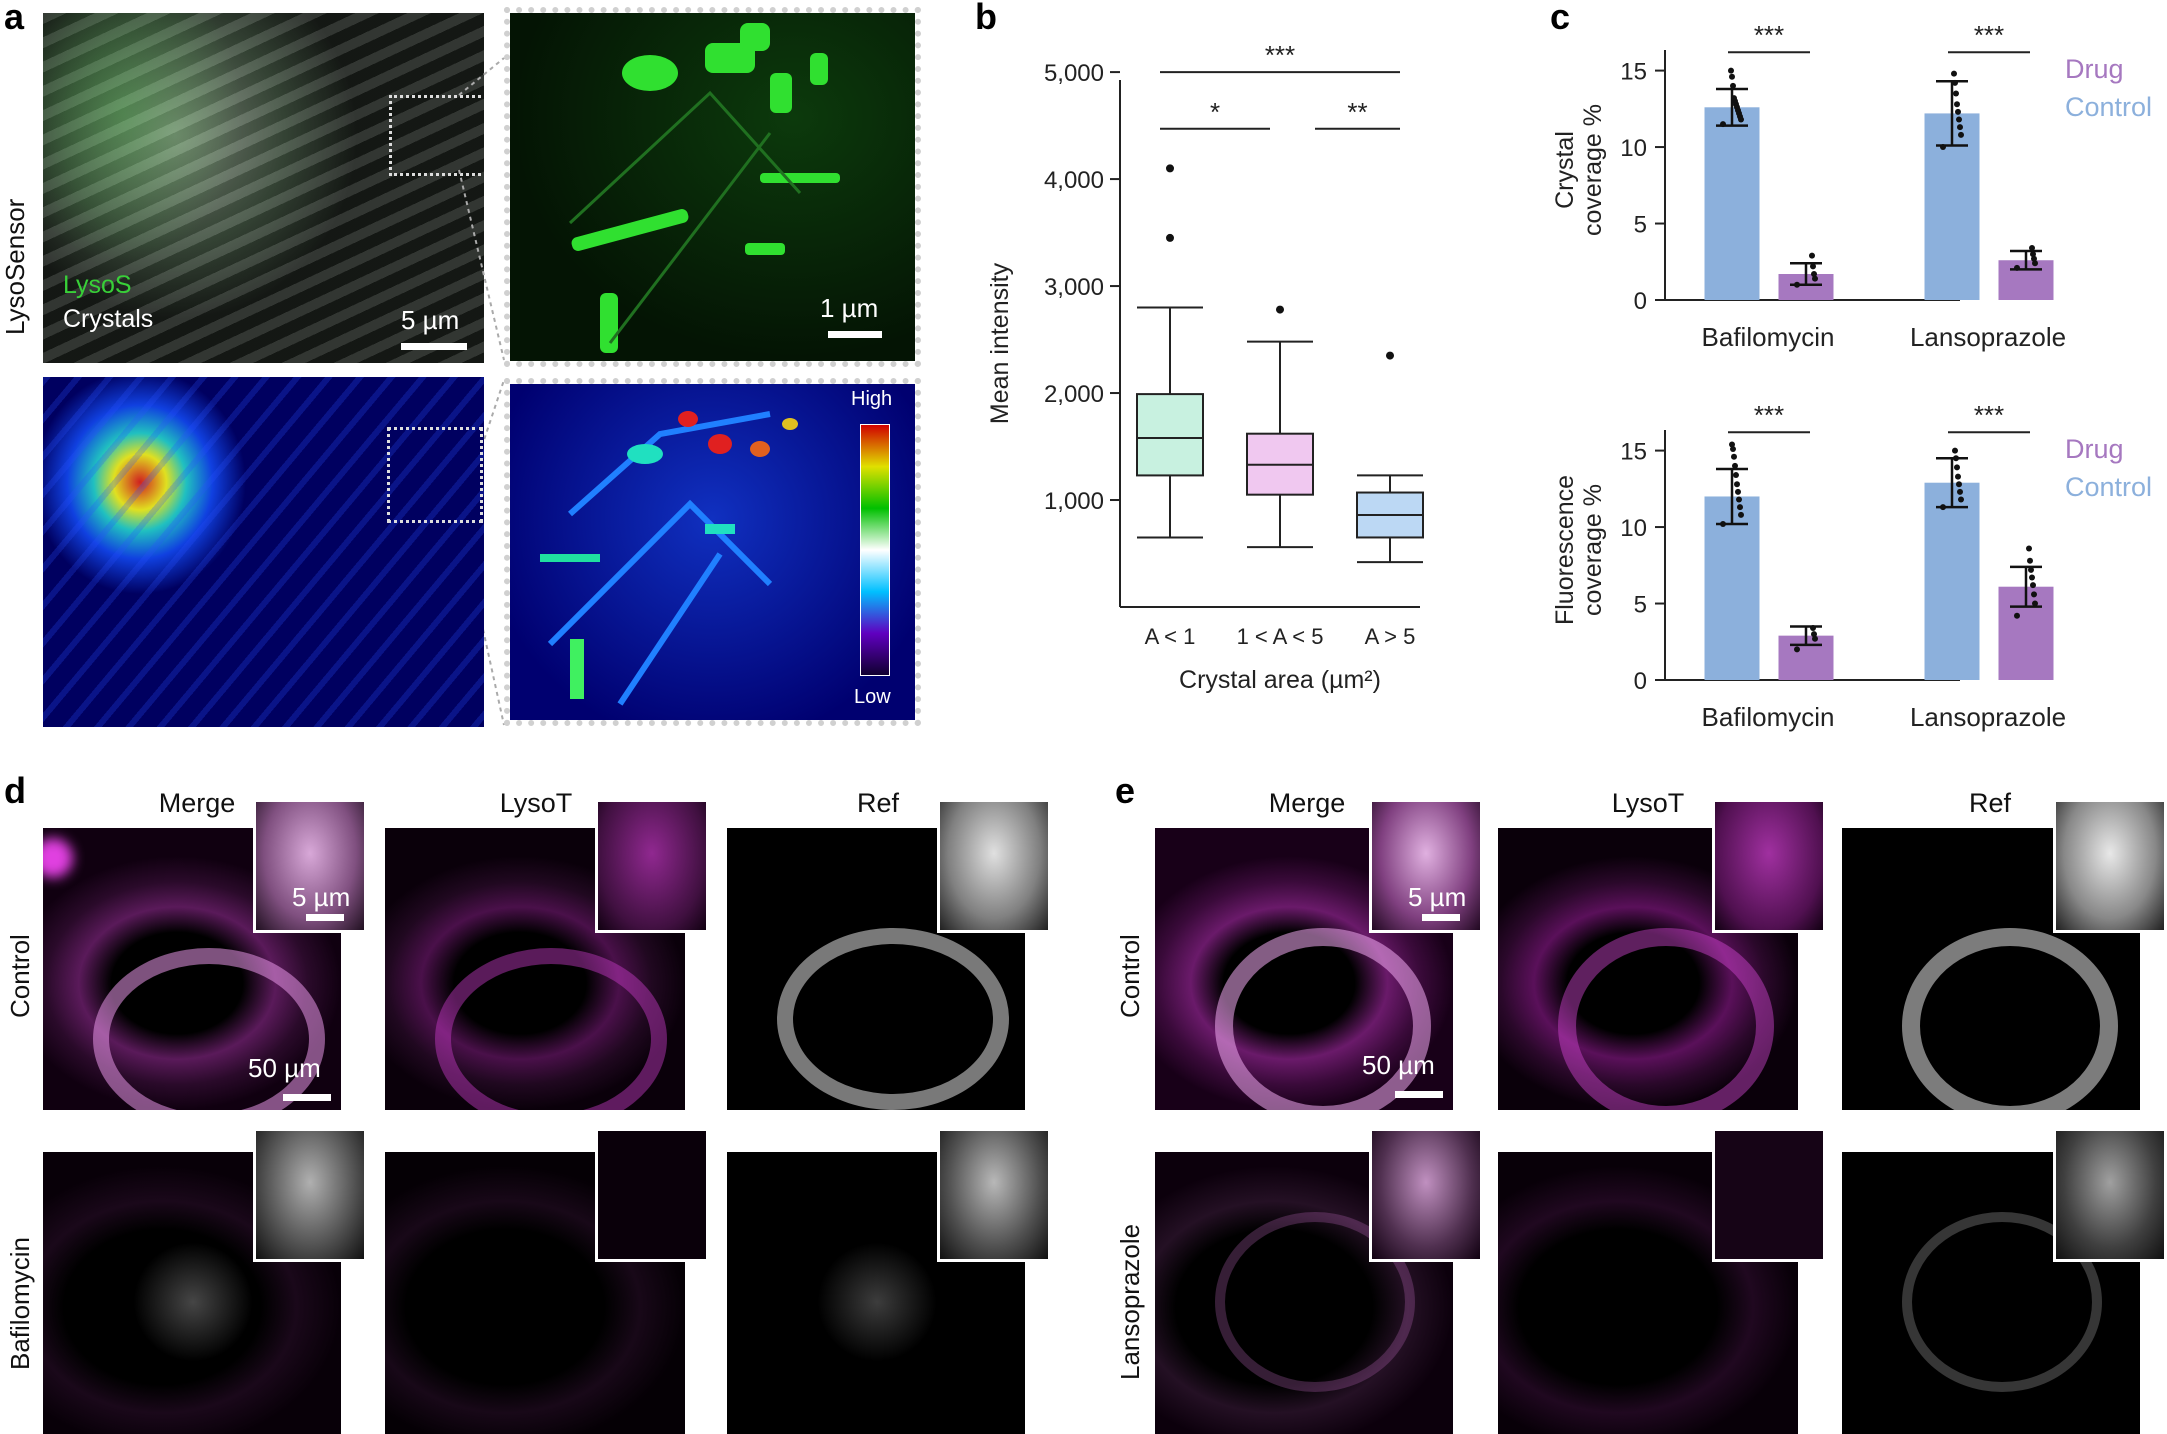 Image resolution: width=2167 pixels, height=1434 pixels. Describe the element at coordinates (310, 866) in the screenshot. I see `merge-control-inset: 5 µm` at that location.